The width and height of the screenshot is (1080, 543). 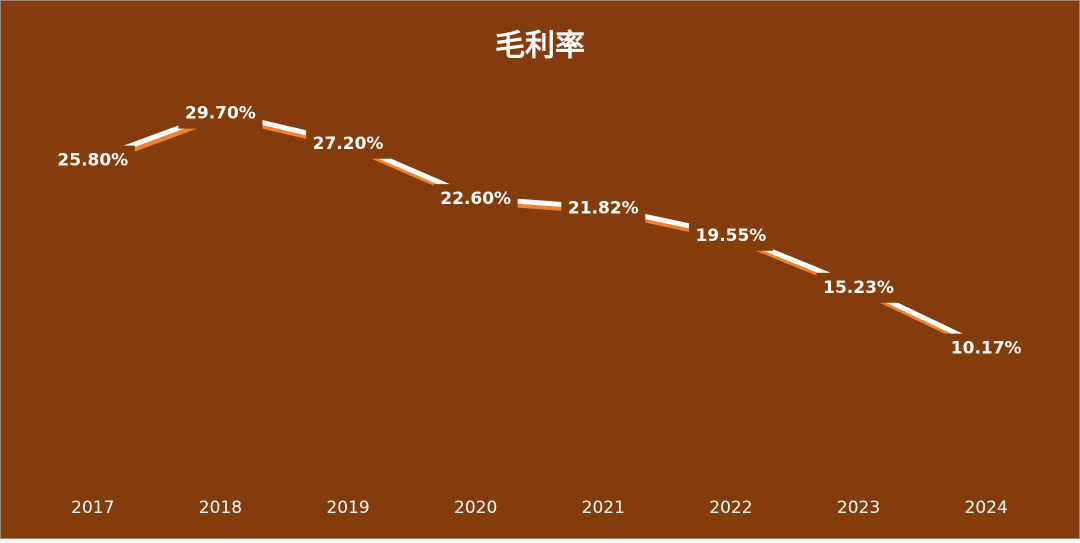 What do you see at coordinates (540, 46) in the screenshot?
I see `chart-title: 毛利率` at bounding box center [540, 46].